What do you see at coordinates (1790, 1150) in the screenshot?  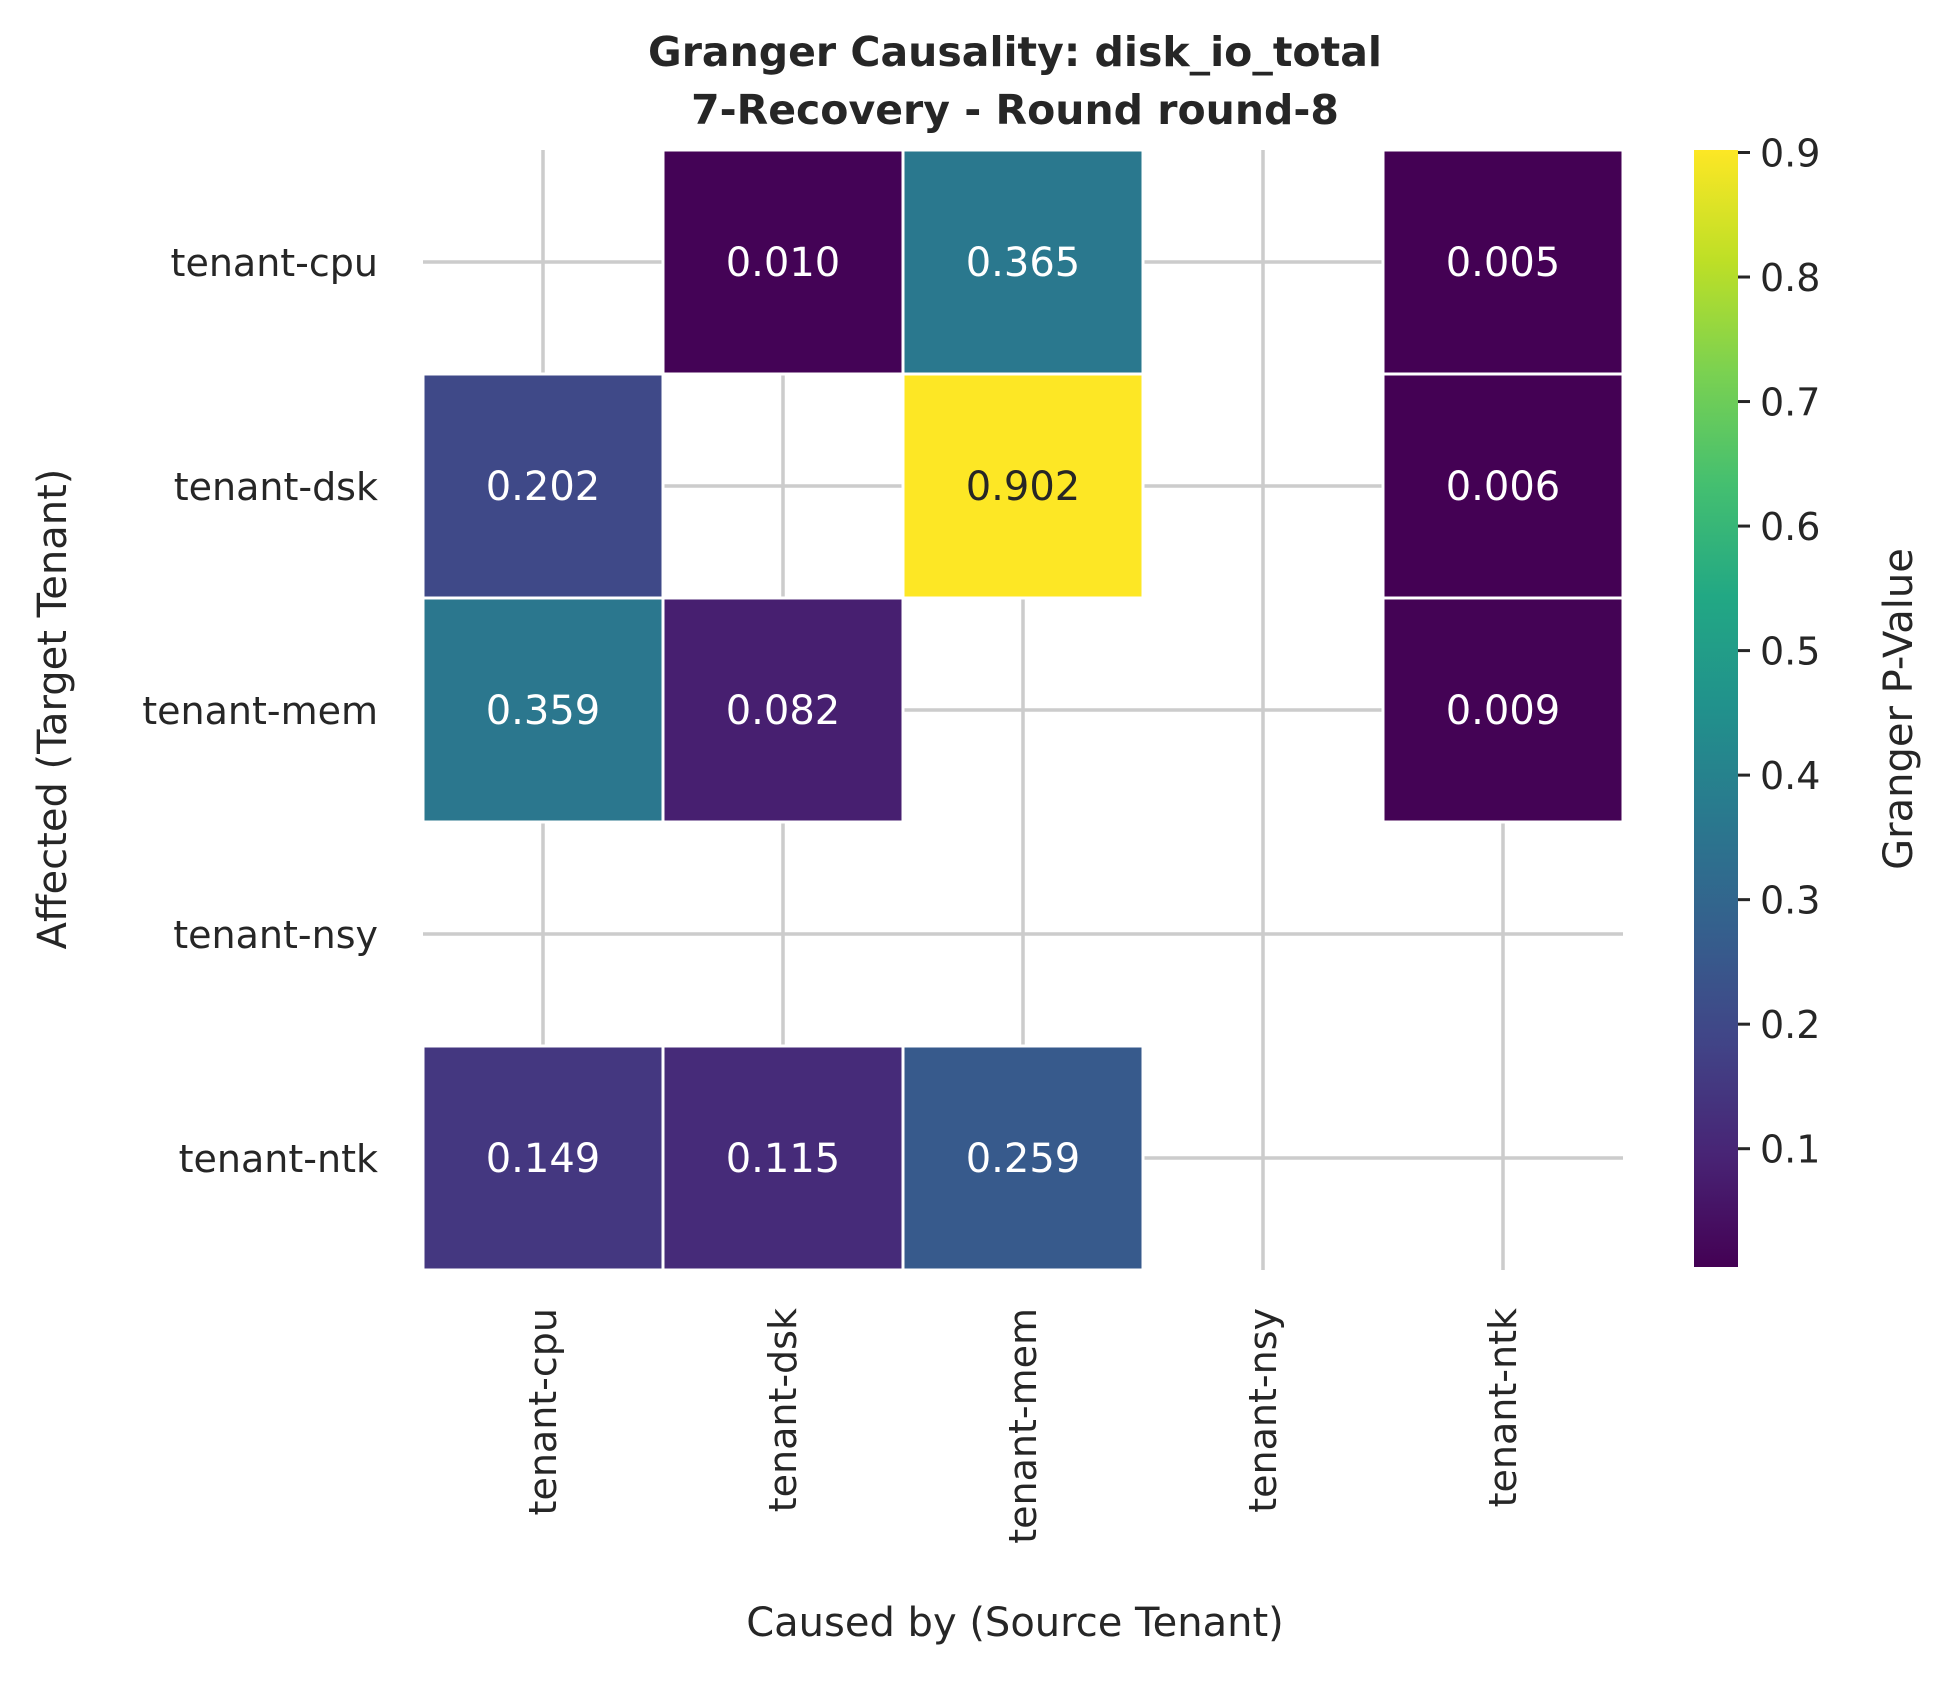 I see `colorbar-tick-label: 0.1` at bounding box center [1790, 1150].